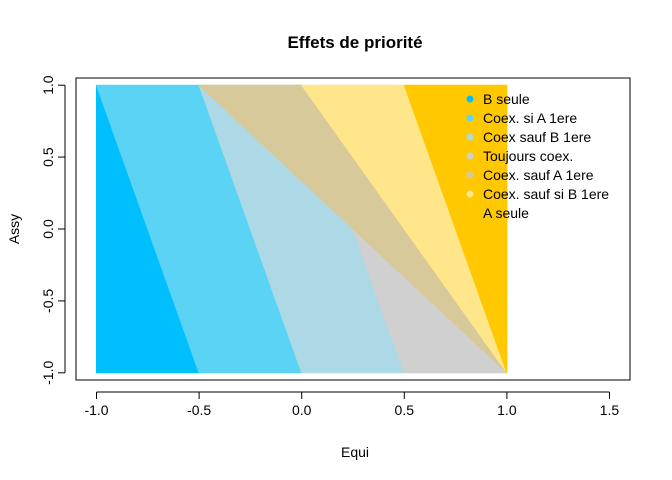 Image resolution: width=672 pixels, height=480 pixels. What do you see at coordinates (538, 175) in the screenshot?
I see `legend-label: Coex. sauf A 1ere` at bounding box center [538, 175].